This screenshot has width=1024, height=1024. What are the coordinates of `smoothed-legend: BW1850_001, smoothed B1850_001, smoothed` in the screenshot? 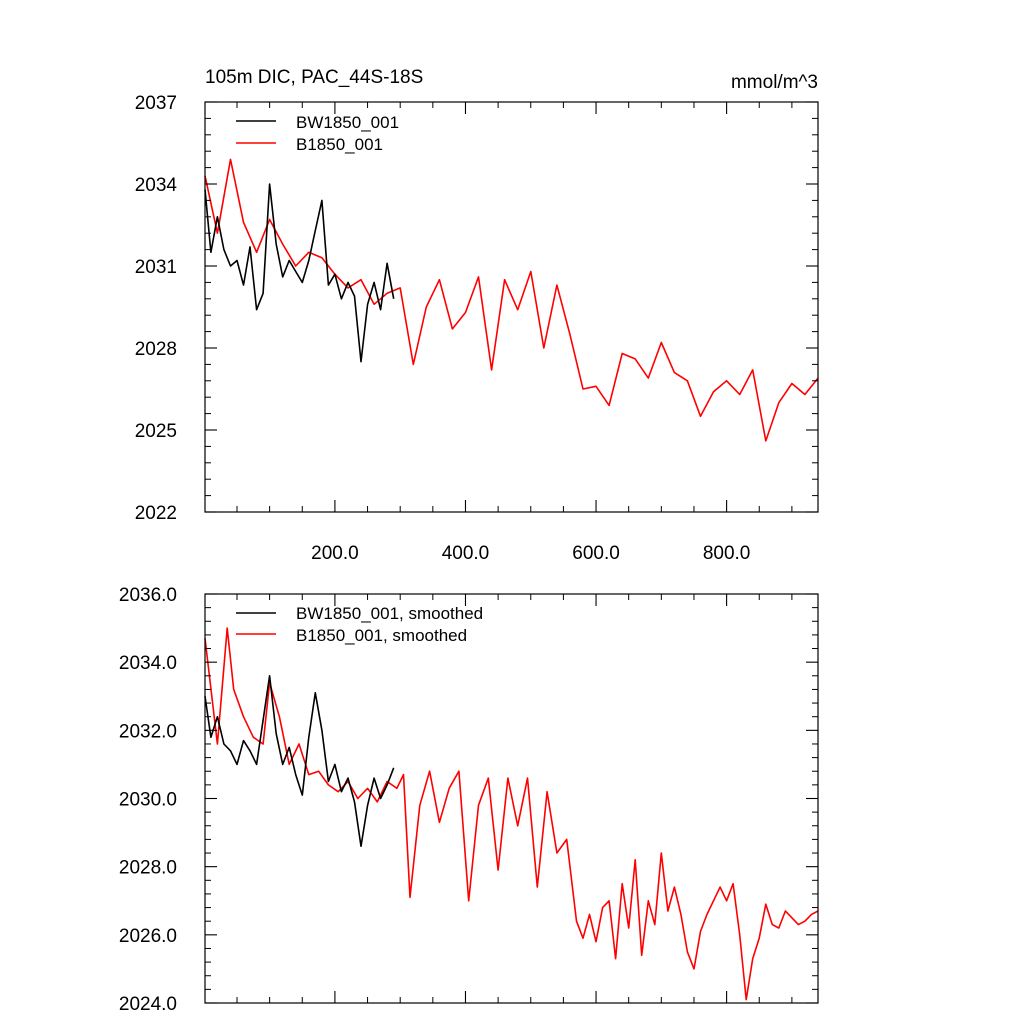 It's located at (359, 624).